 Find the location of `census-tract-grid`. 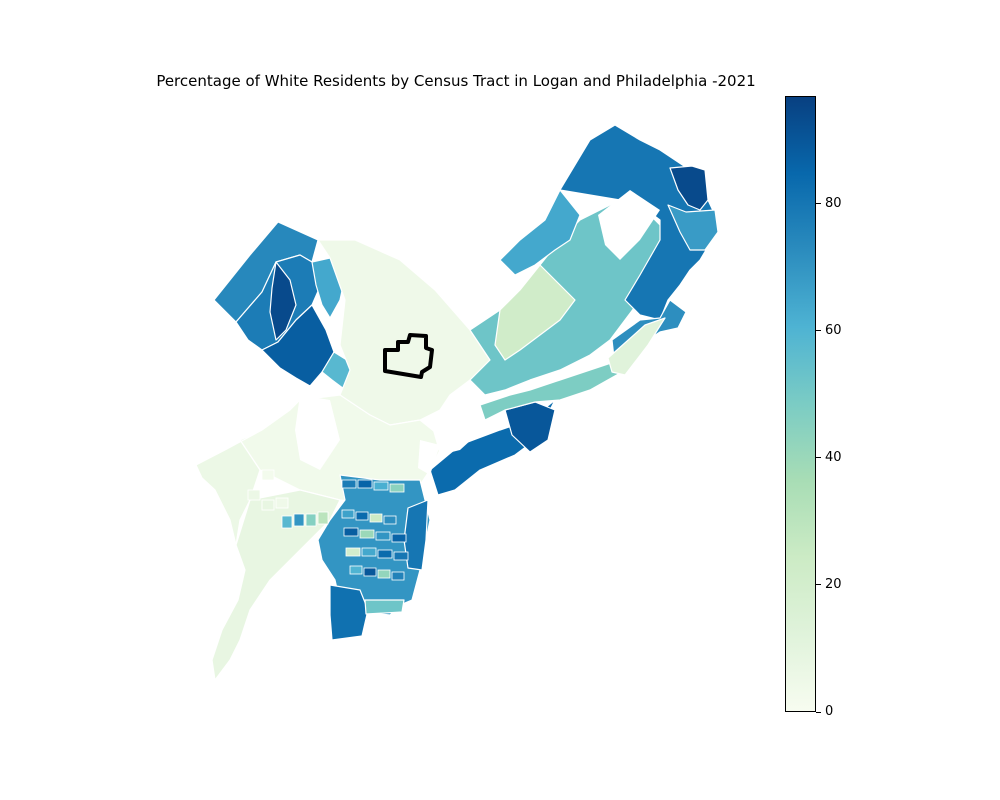

census-tract-grid is located at coordinates (328, 525).